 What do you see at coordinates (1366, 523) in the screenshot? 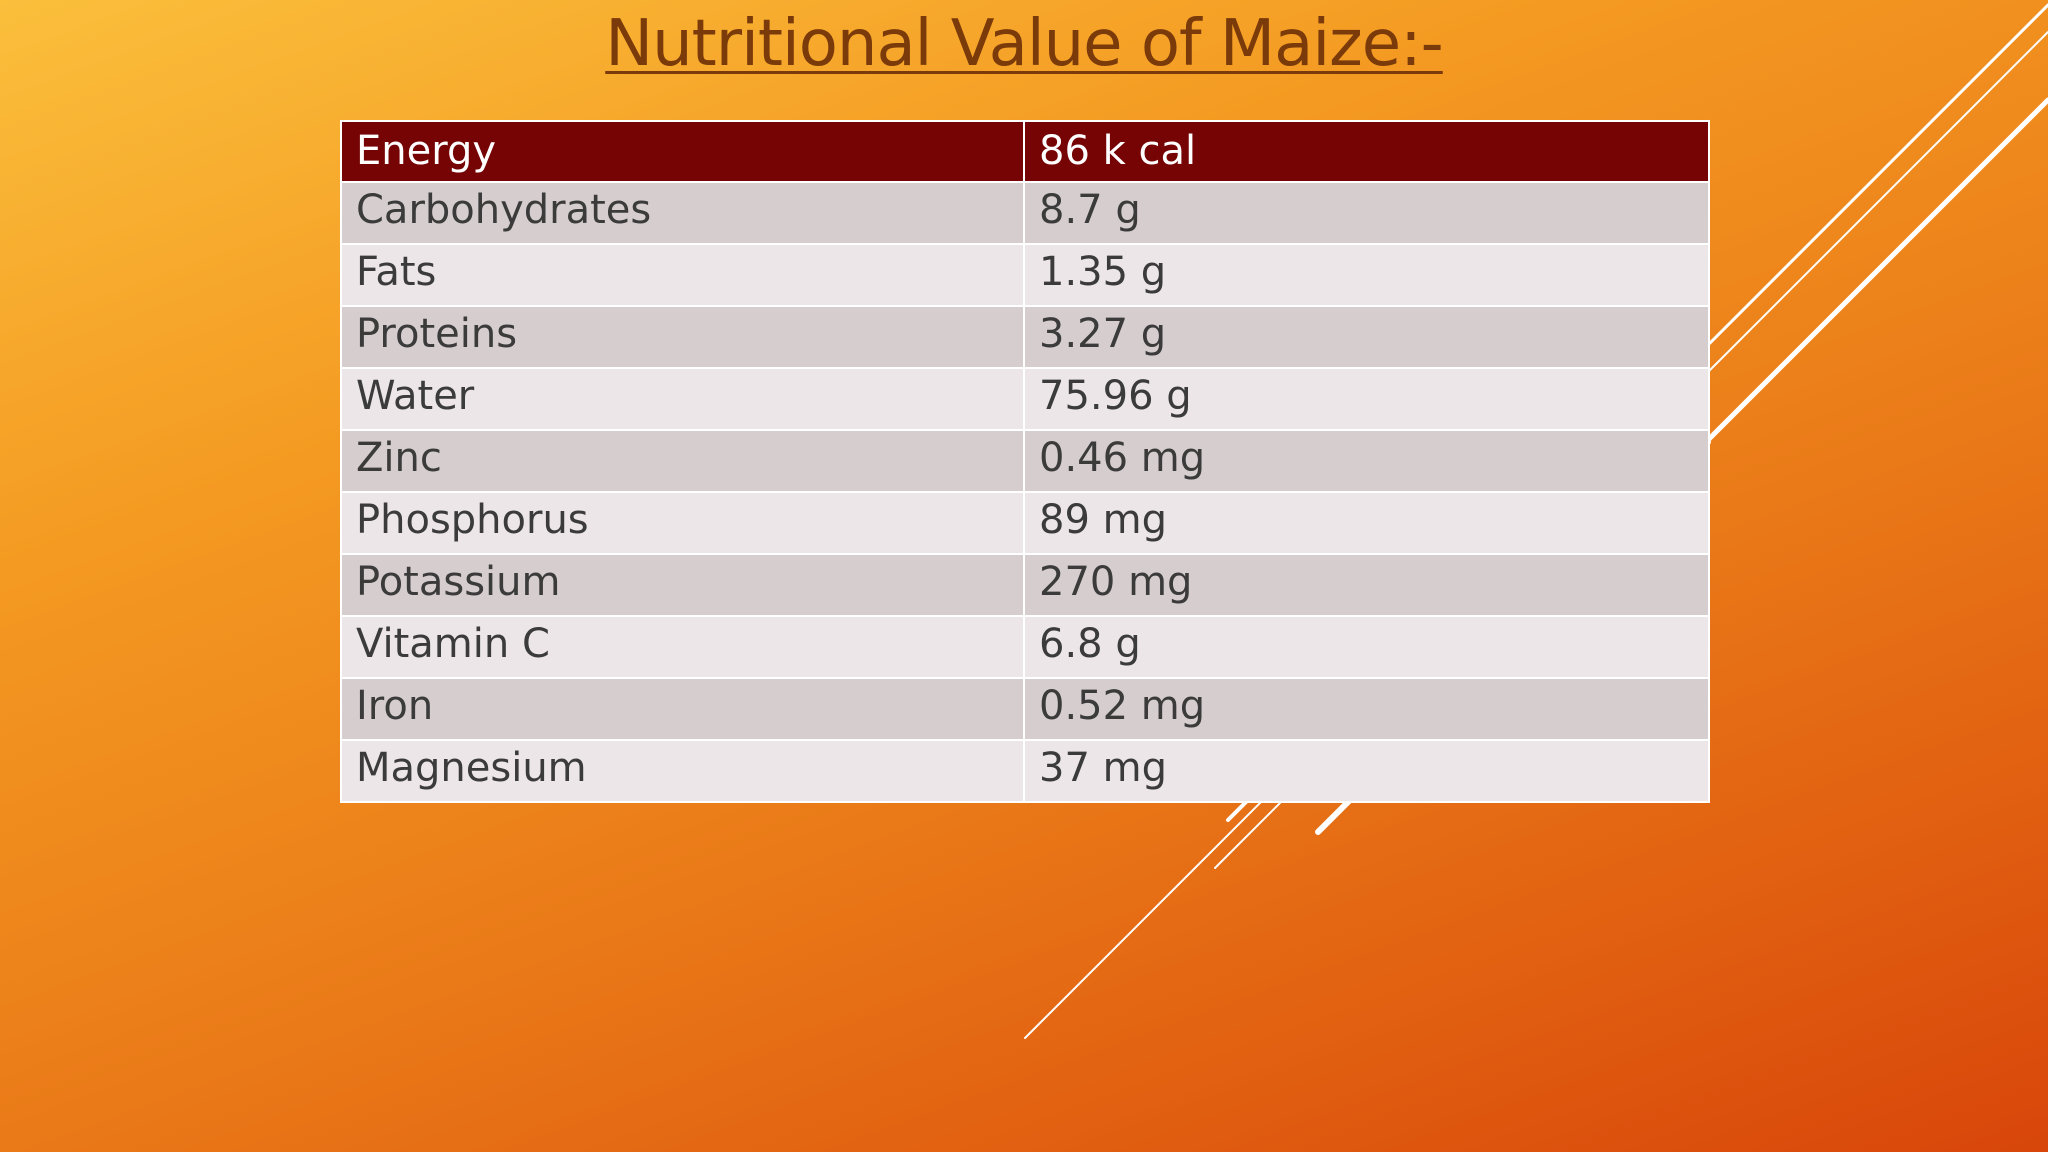
I see `value-cell: 89 mg` at bounding box center [1366, 523].